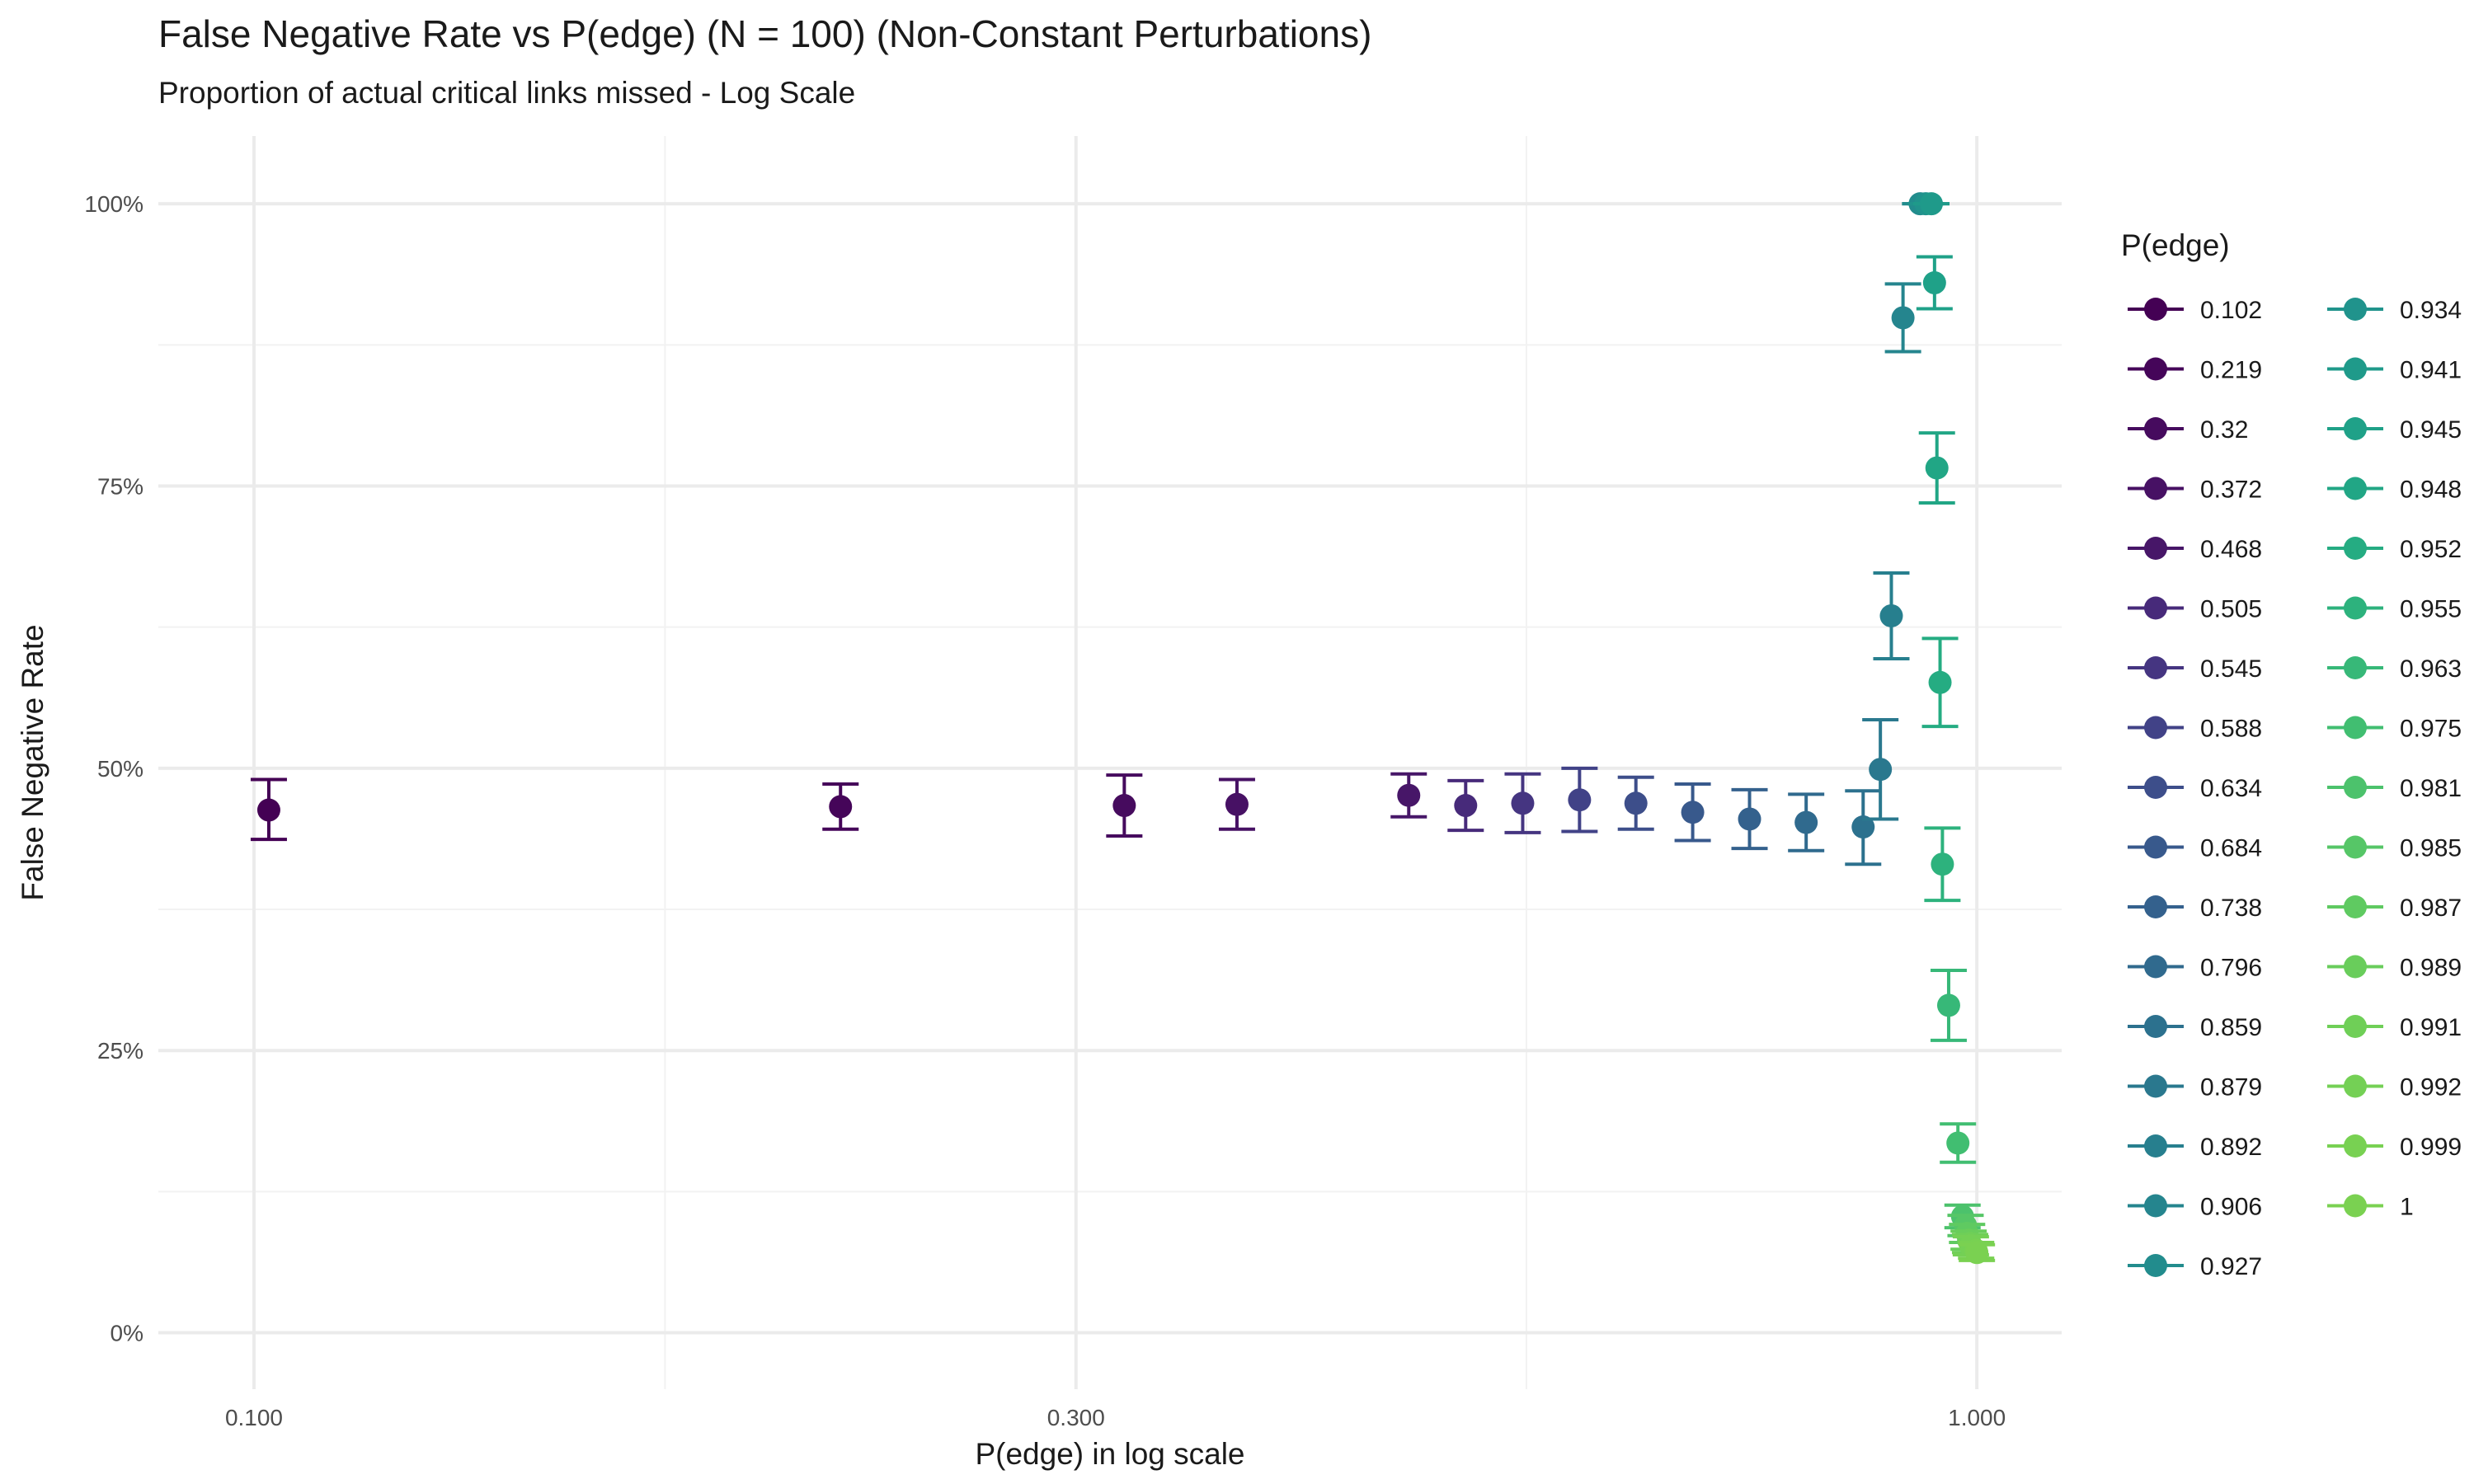  Describe the element at coordinates (2195, 729) in the screenshot. I see `legend-item: 0.588` at that location.